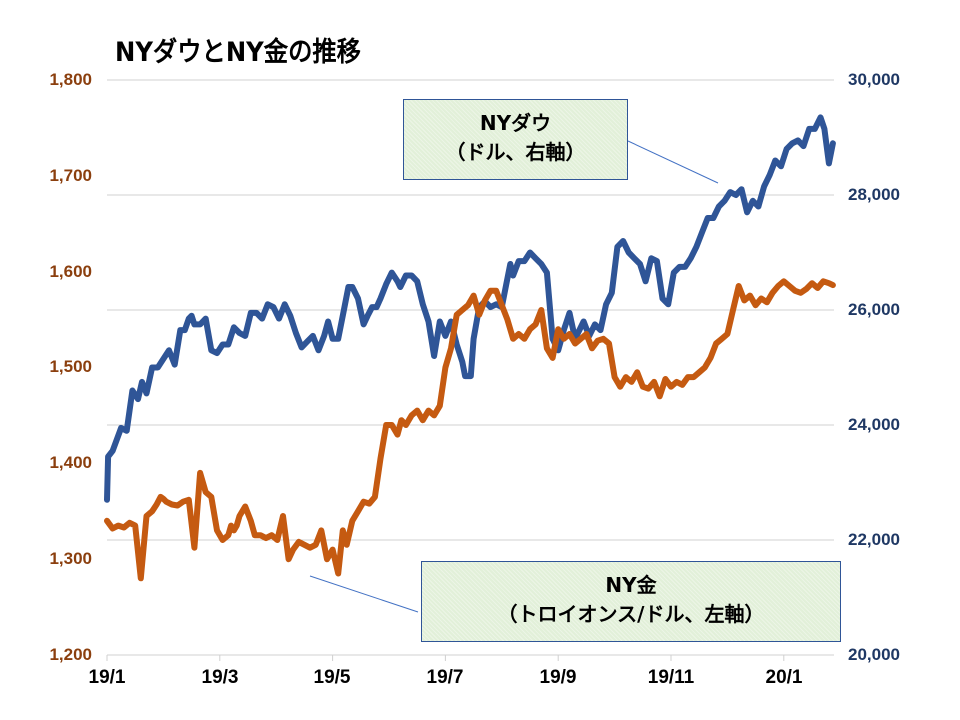 The width and height of the screenshot is (960, 720). Describe the element at coordinates (445, 658) in the screenshot. I see `x-axis-tick-marks` at that location.